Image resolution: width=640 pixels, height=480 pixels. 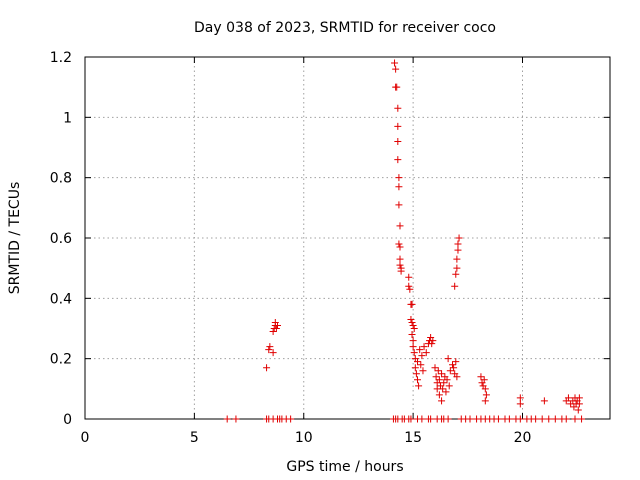 I want to click on x-axis-label: GPS time / hours, so click(x=344, y=467).